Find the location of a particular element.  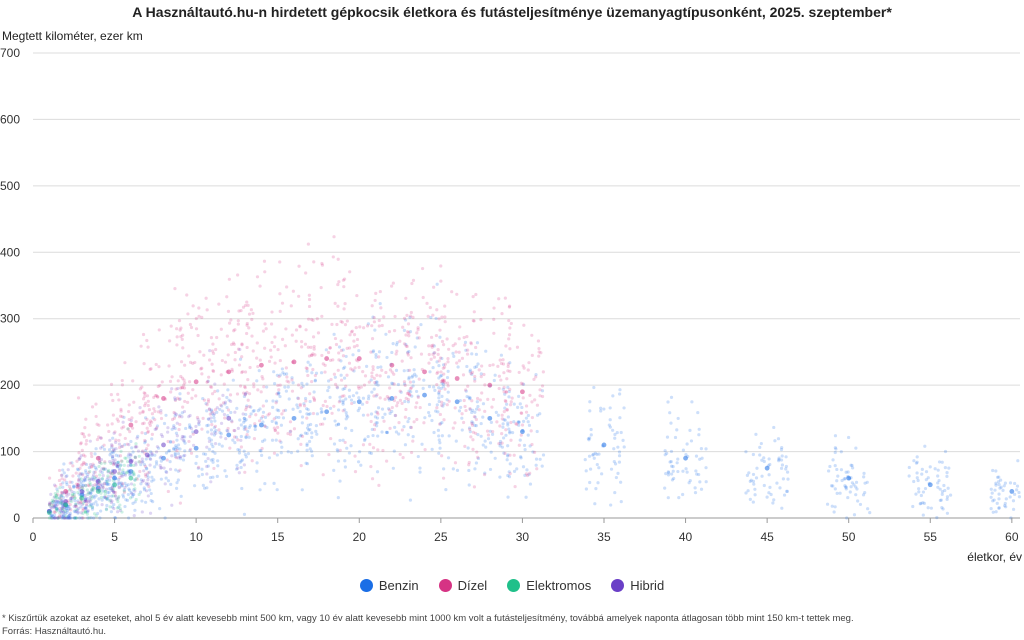

data-point-dízel-8 is located at coordinates (327, 358).